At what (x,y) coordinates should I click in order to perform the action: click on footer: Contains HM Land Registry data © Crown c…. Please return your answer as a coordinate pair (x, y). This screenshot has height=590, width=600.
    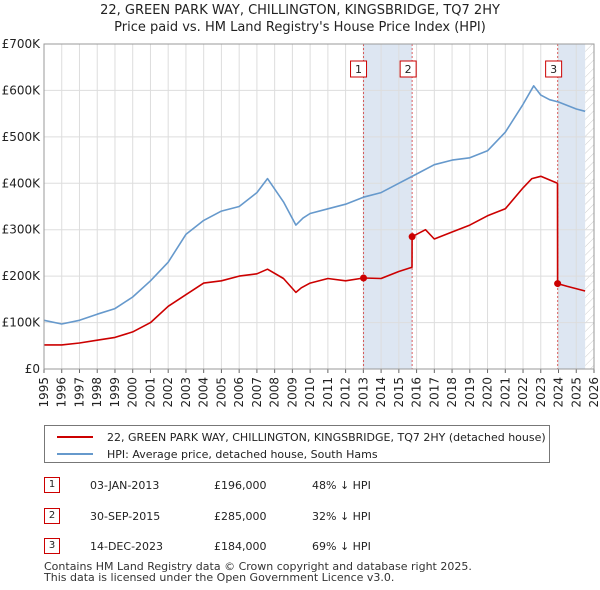
    Looking at the image, I should click on (258, 572).